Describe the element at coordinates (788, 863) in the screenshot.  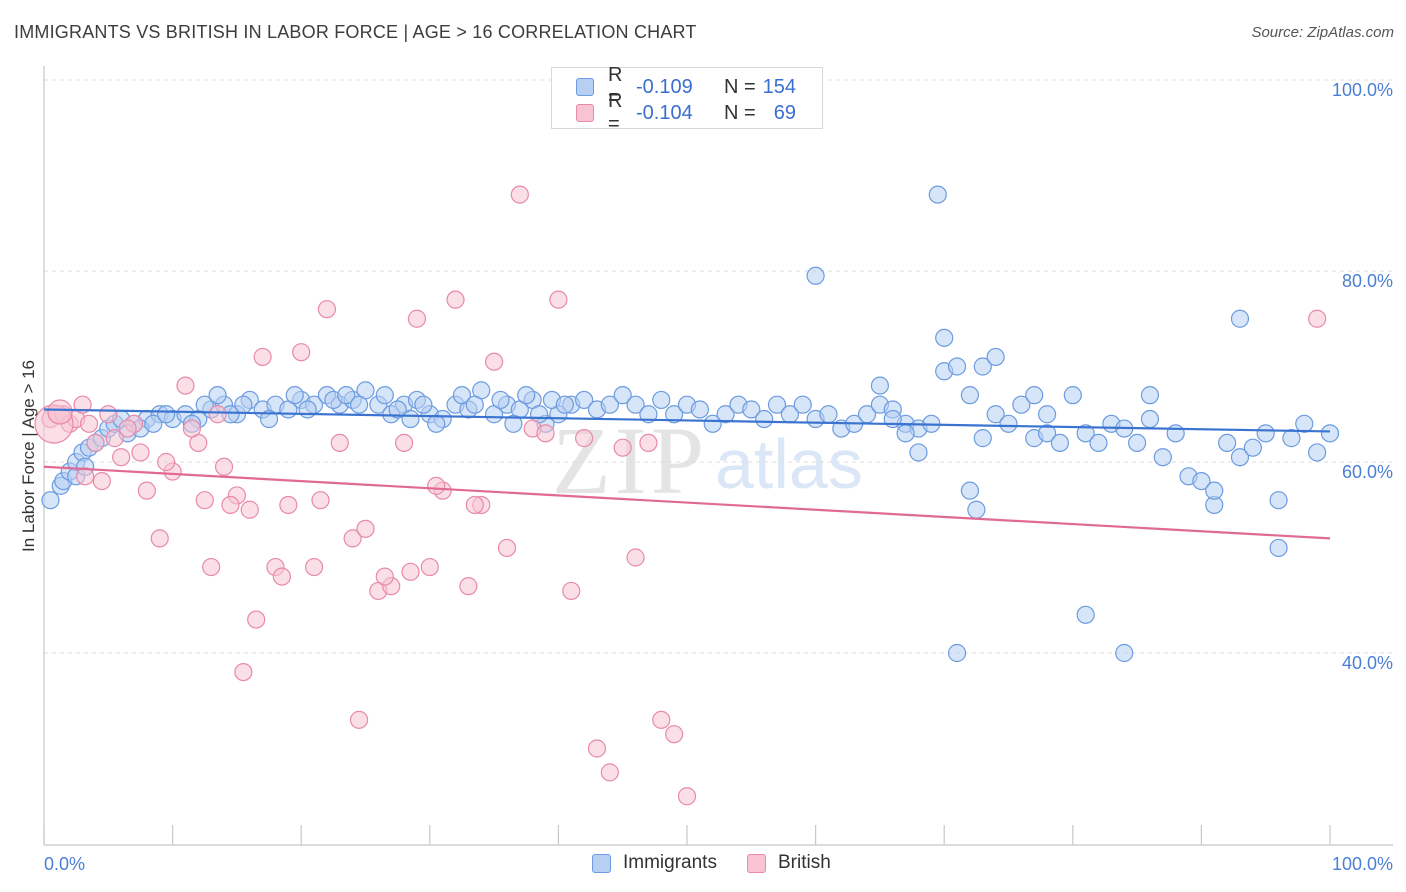
I see `legend-item-british: British` at that location.